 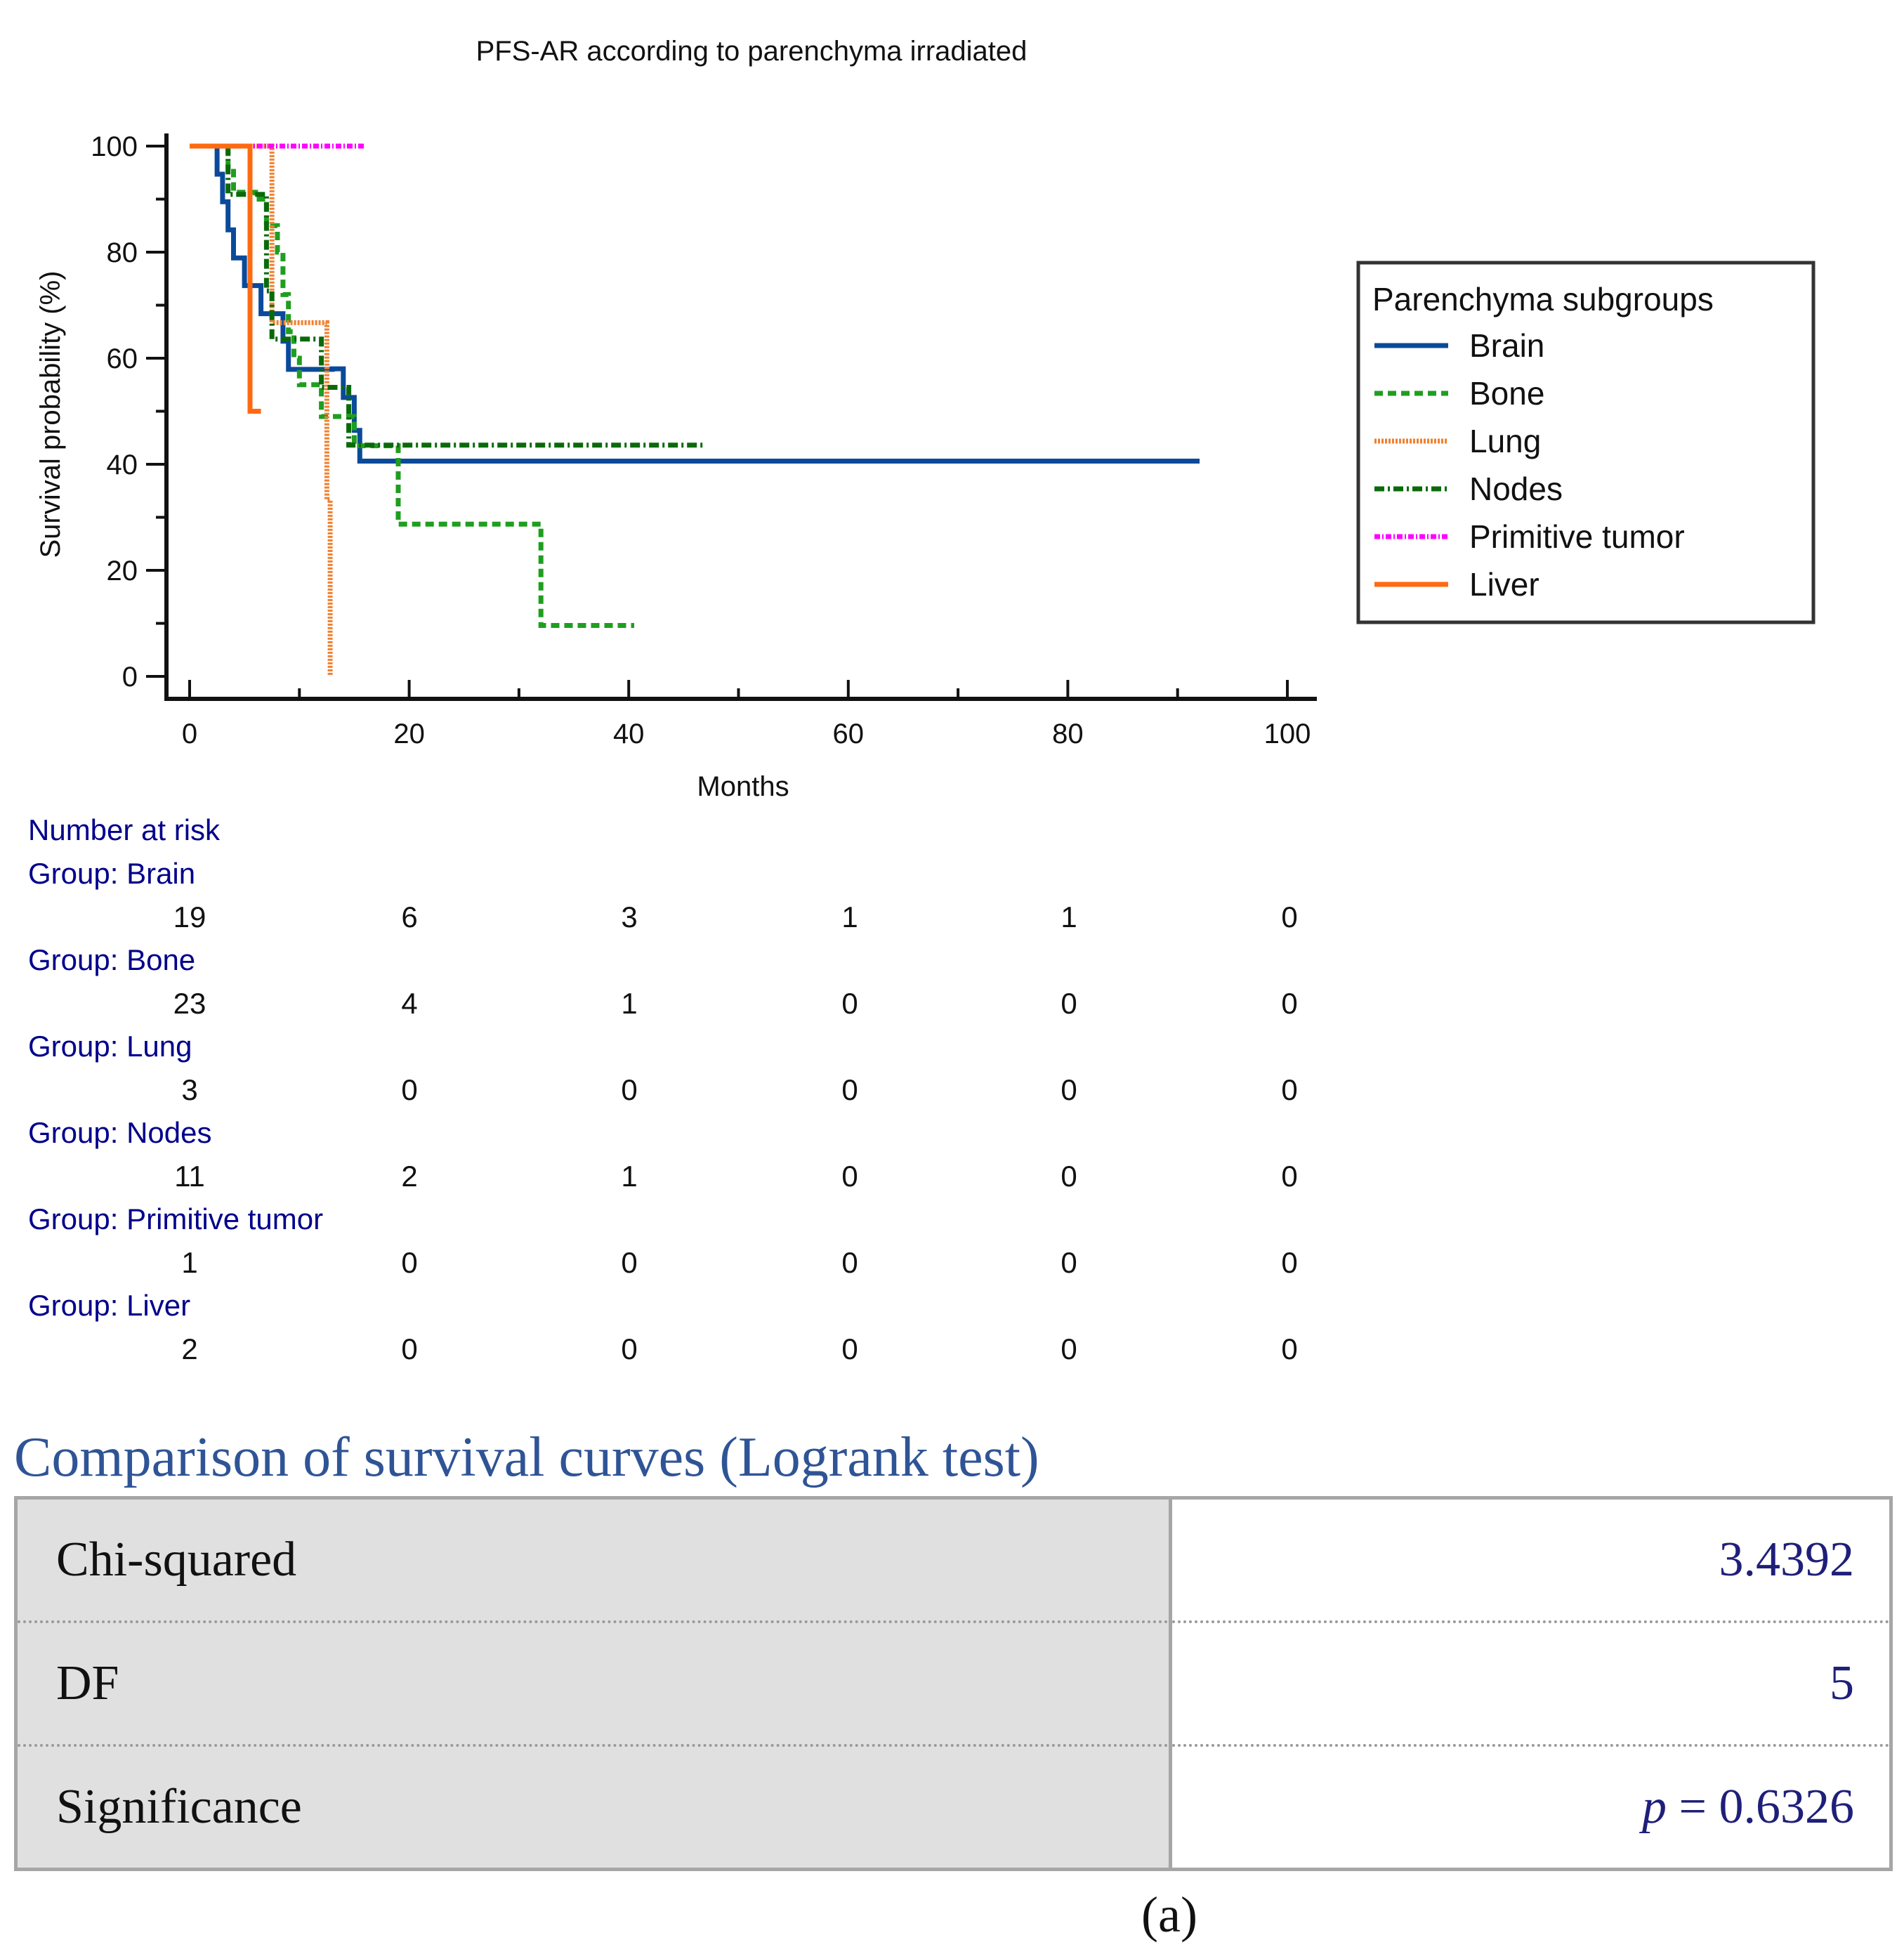 What do you see at coordinates (1507, 345) in the screenshot?
I see `legend-label: Brain` at bounding box center [1507, 345].